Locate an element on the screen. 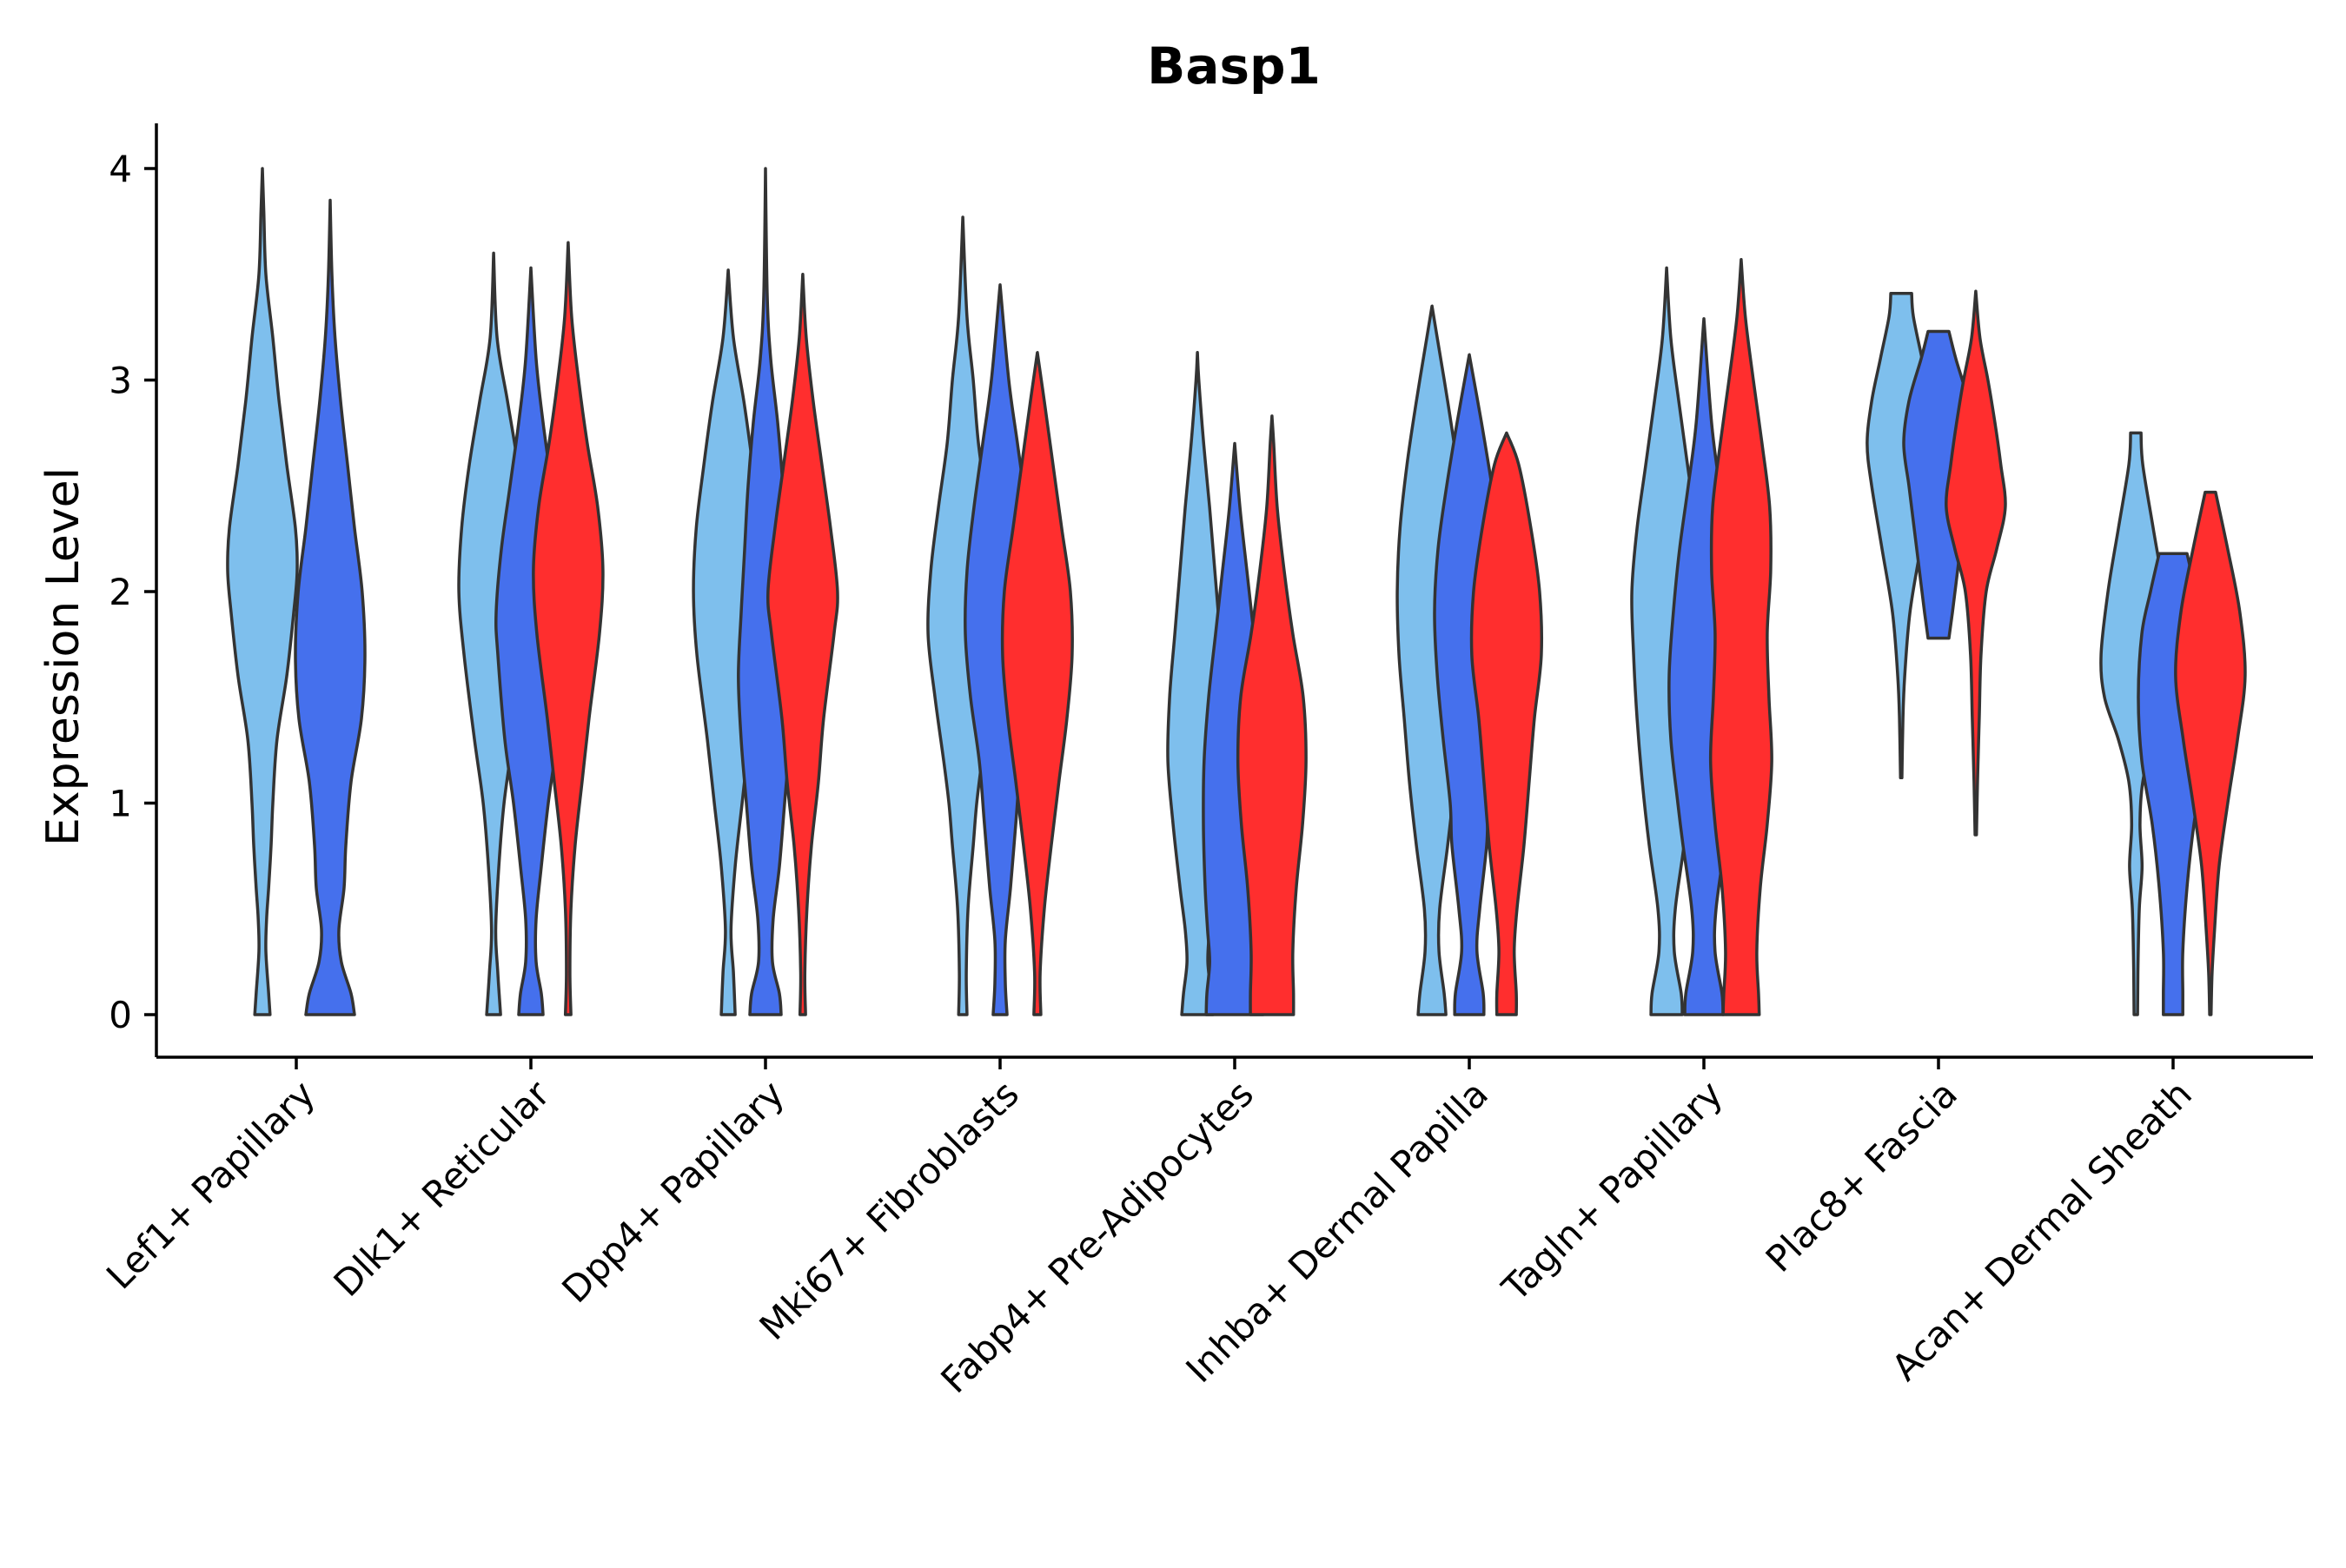 This screenshot has width=2346, height=1568. y-tick-label: 3 is located at coordinates (121, 381).